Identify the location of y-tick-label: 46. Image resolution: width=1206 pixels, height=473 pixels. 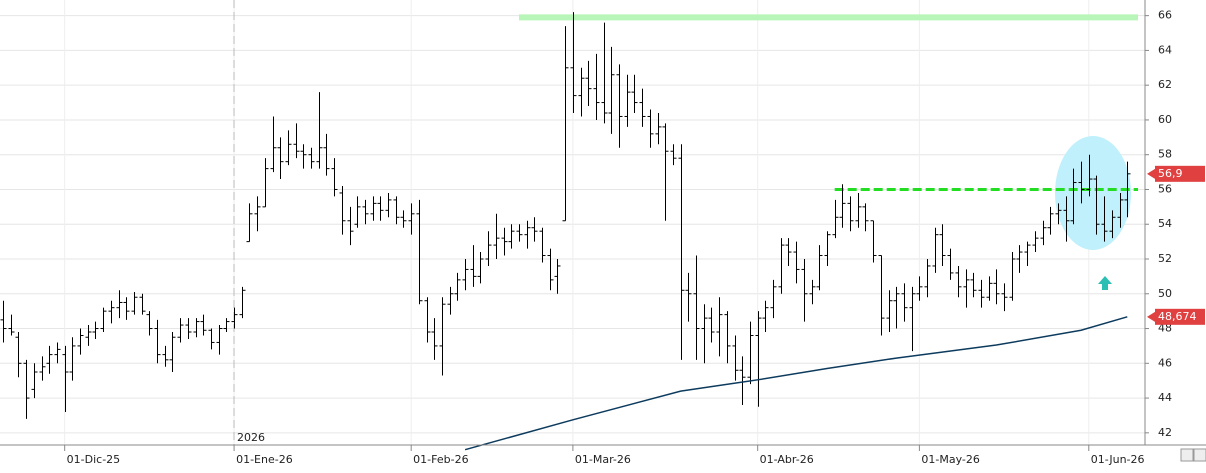
(1165, 362).